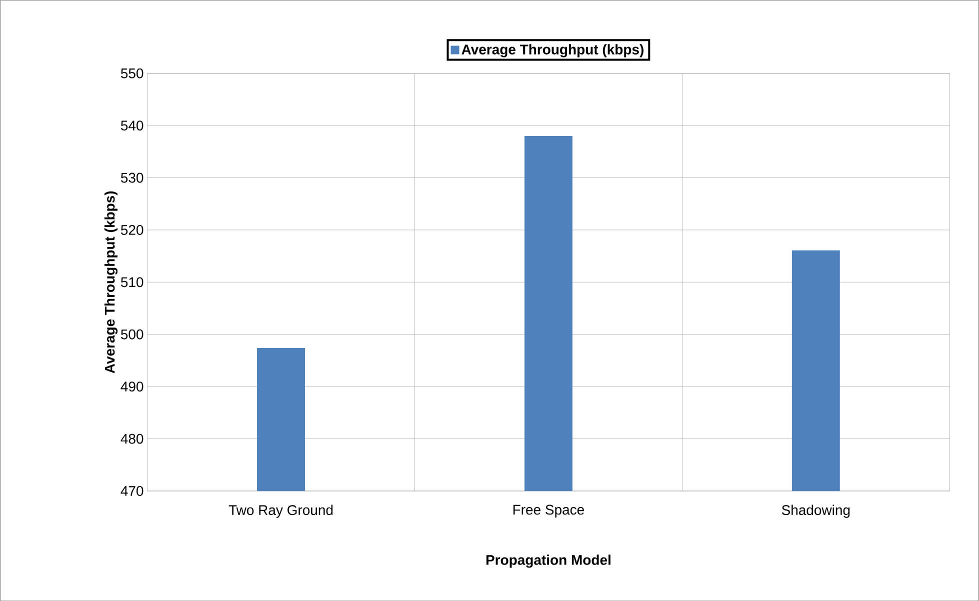 This screenshot has width=979, height=601. What do you see at coordinates (548, 561) in the screenshot?
I see `x-axis-title: Propagation Model` at bounding box center [548, 561].